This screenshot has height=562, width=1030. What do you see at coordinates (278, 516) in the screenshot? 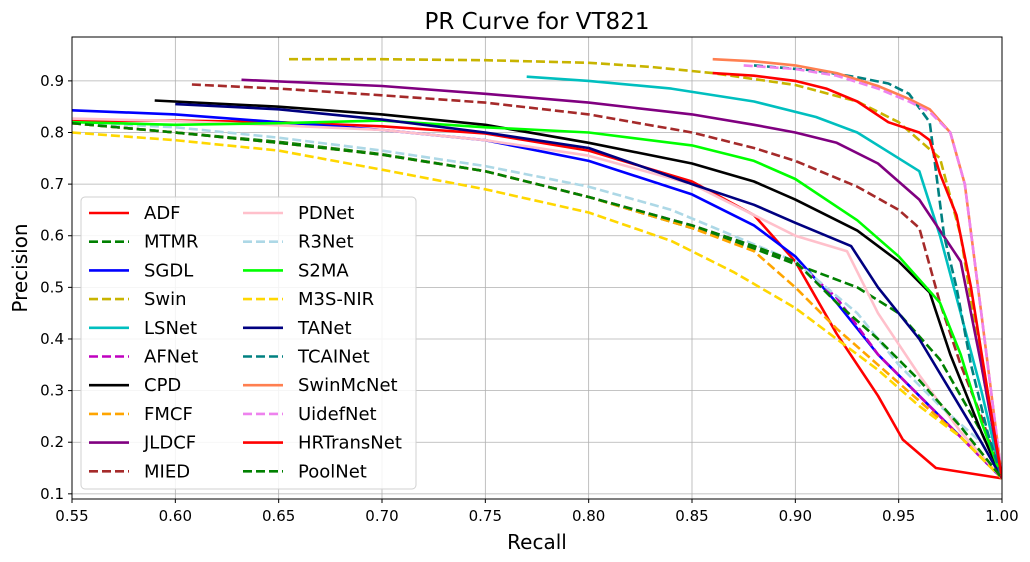
I see `x-tick-label: 0.65` at bounding box center [278, 516].